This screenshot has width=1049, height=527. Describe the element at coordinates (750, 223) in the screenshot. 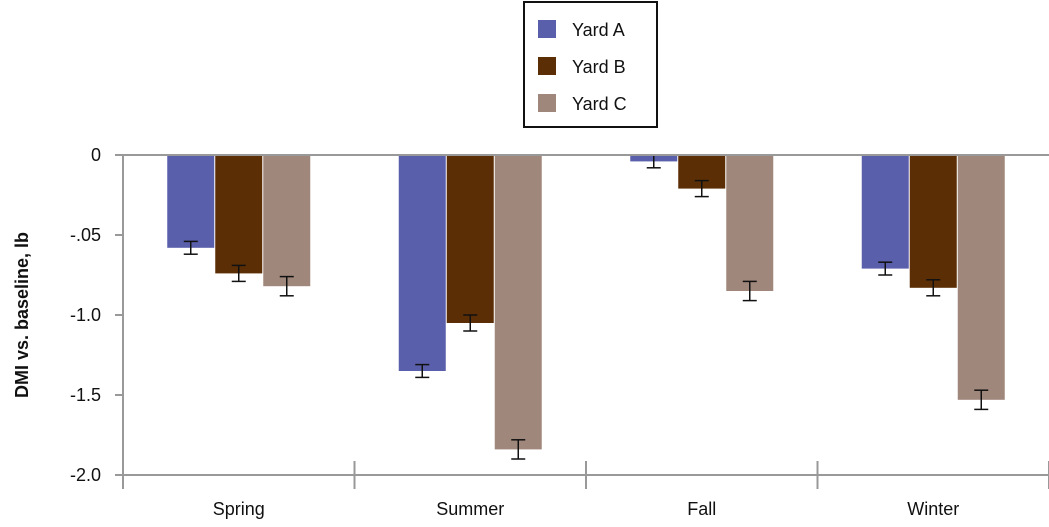

I see `bar-yard-c-fall` at that location.